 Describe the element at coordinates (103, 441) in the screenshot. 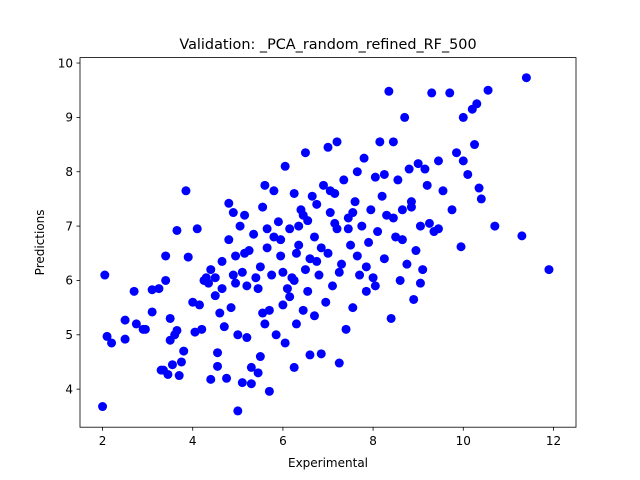

I see `x-tick-label: 2` at that location.